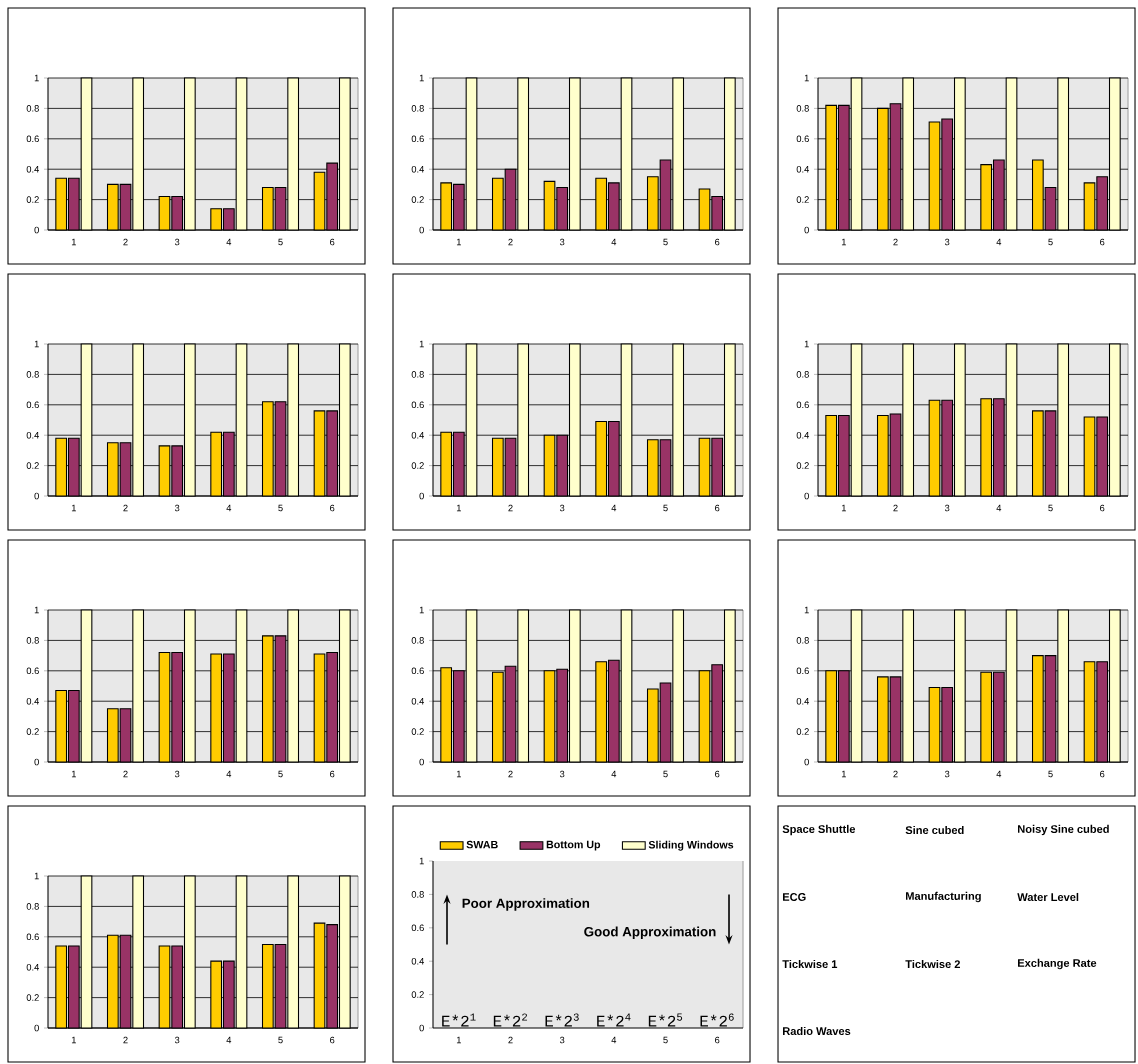 The height and width of the screenshot is (1064, 1138). I want to click on annotation: E*2$^{3}$, so click(562, 1020).